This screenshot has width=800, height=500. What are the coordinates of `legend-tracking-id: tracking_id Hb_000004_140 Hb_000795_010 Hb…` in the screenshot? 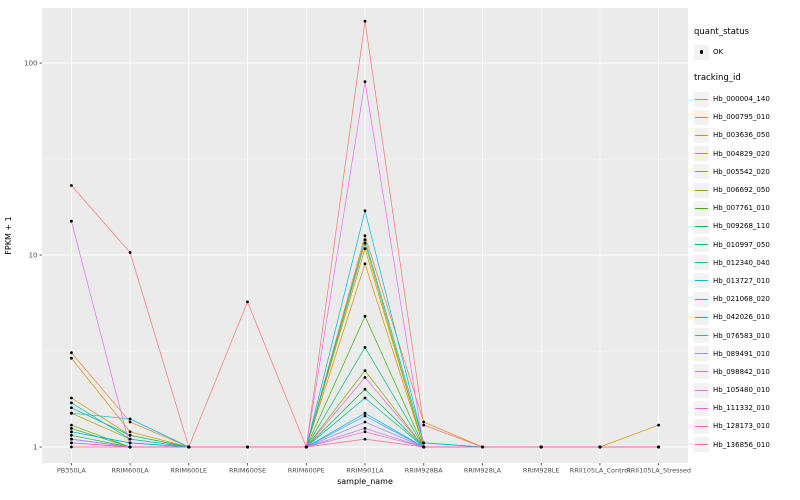 It's located at (747, 263).